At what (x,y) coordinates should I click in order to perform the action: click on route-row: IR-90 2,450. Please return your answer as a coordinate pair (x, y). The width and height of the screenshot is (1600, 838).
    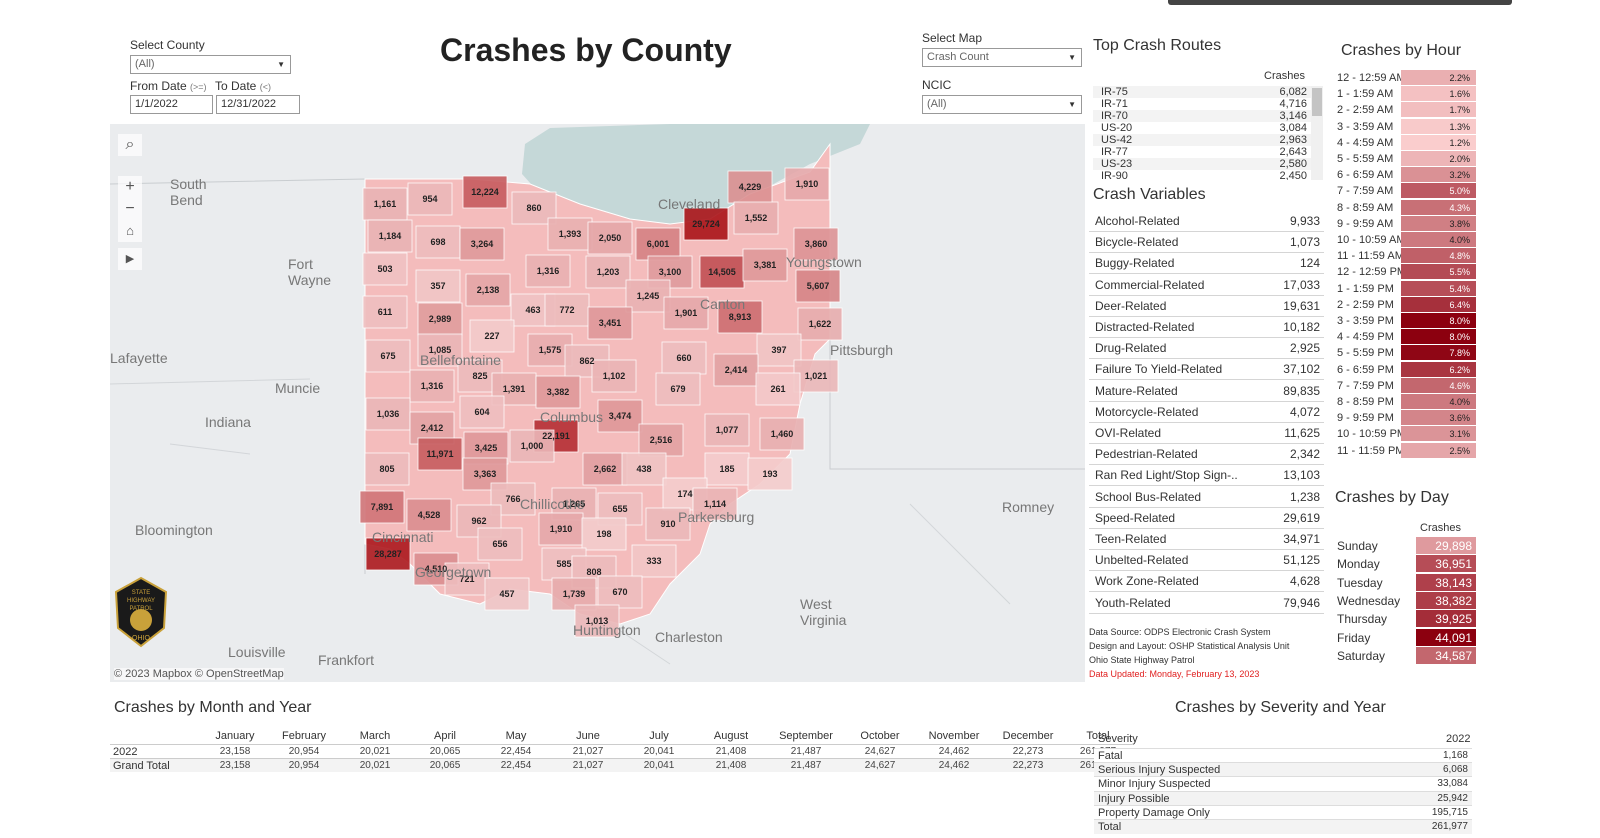
    Looking at the image, I should click on (1207, 175).